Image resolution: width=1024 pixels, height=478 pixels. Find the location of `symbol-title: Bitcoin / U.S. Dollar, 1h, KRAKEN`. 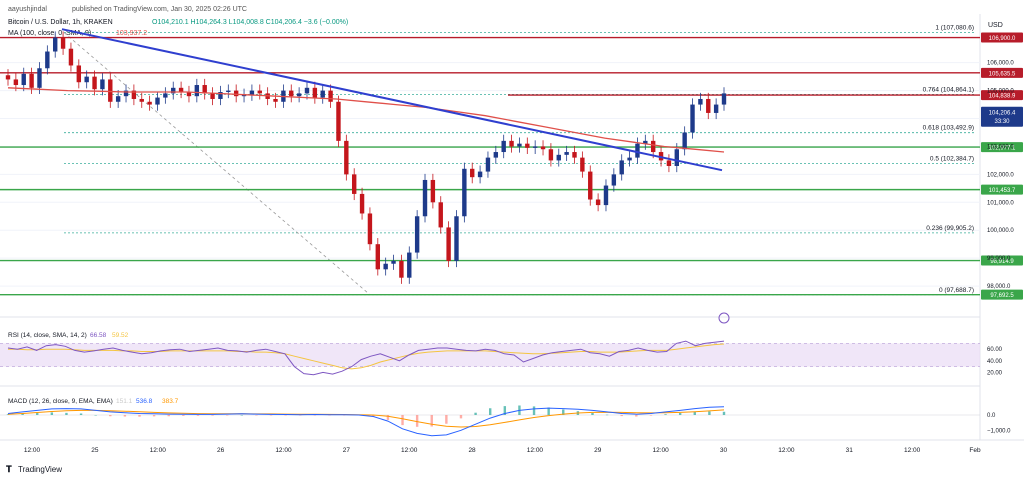

symbol-title: Bitcoin / U.S. Dollar, 1h, KRAKEN is located at coordinates (60, 22).